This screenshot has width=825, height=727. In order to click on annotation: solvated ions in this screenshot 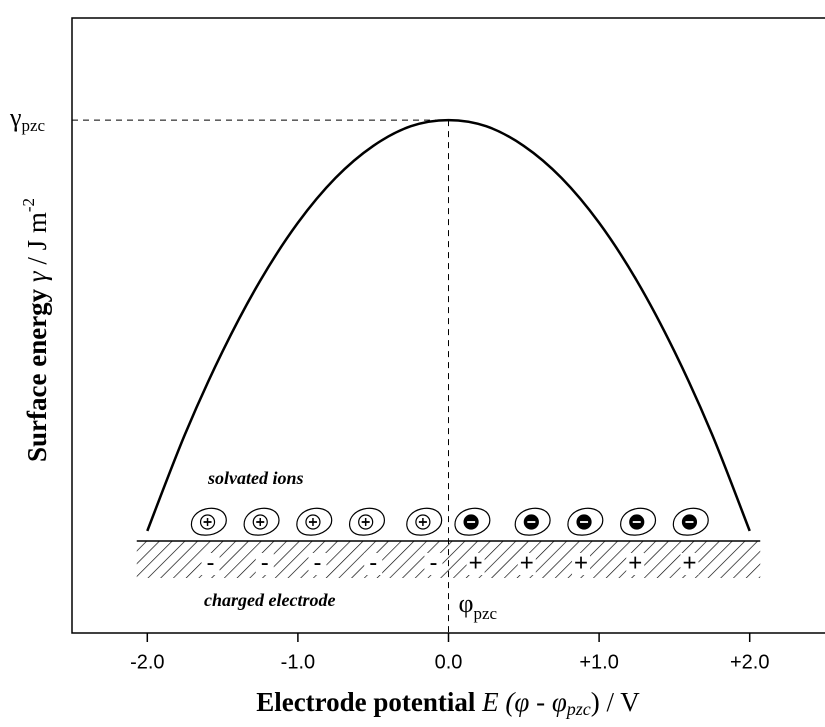, I will do `click(255, 478)`.